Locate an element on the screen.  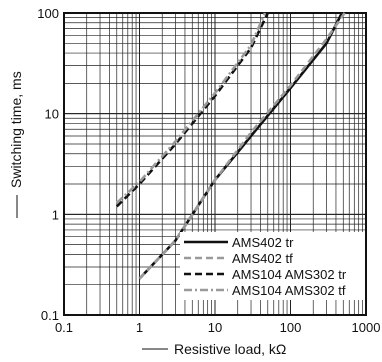
x-tick-label: 0.1 is located at coordinates (64, 327).